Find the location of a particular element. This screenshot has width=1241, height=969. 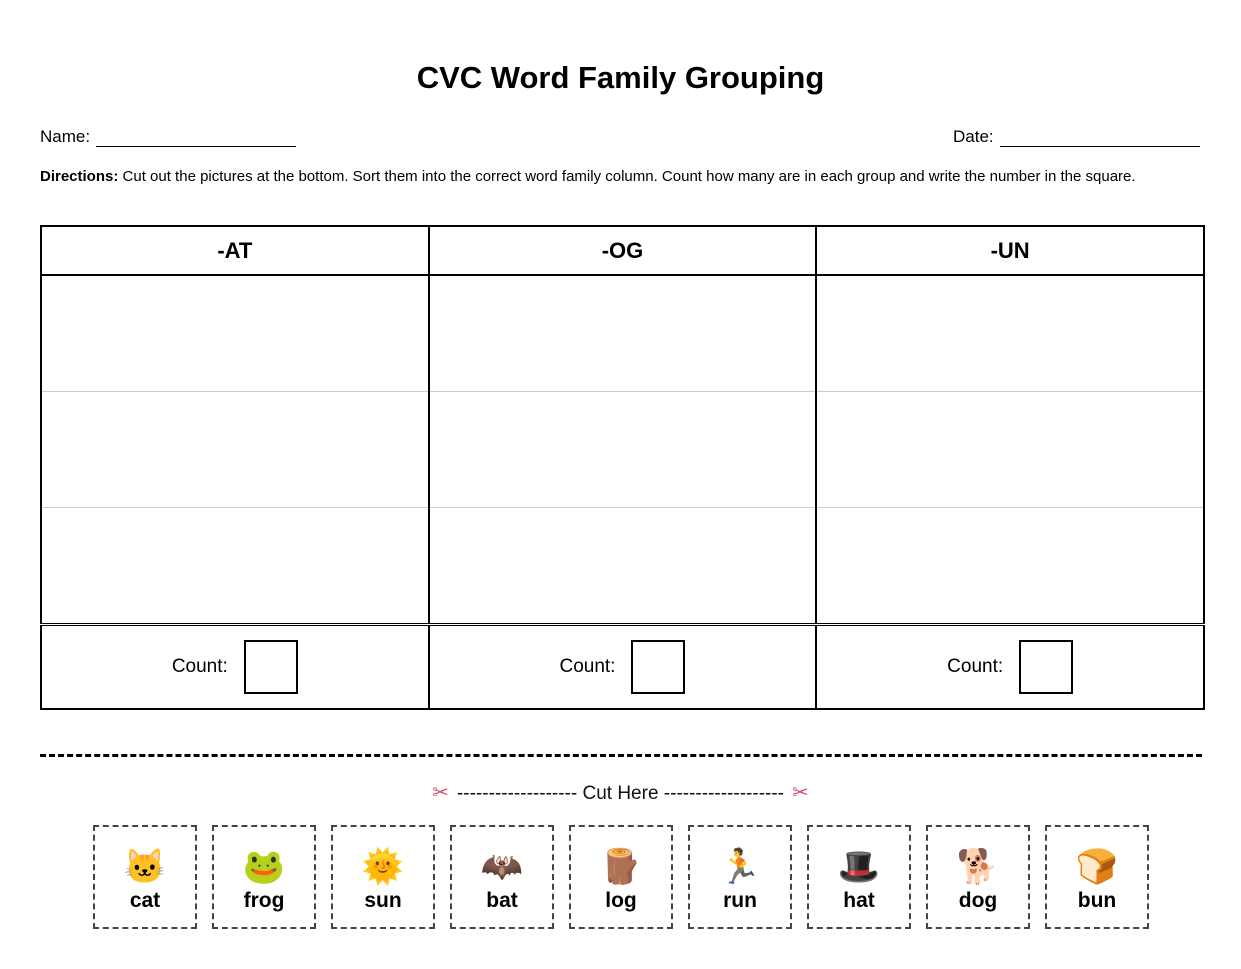

count-cell-un: Count: is located at coordinates (1010, 666).